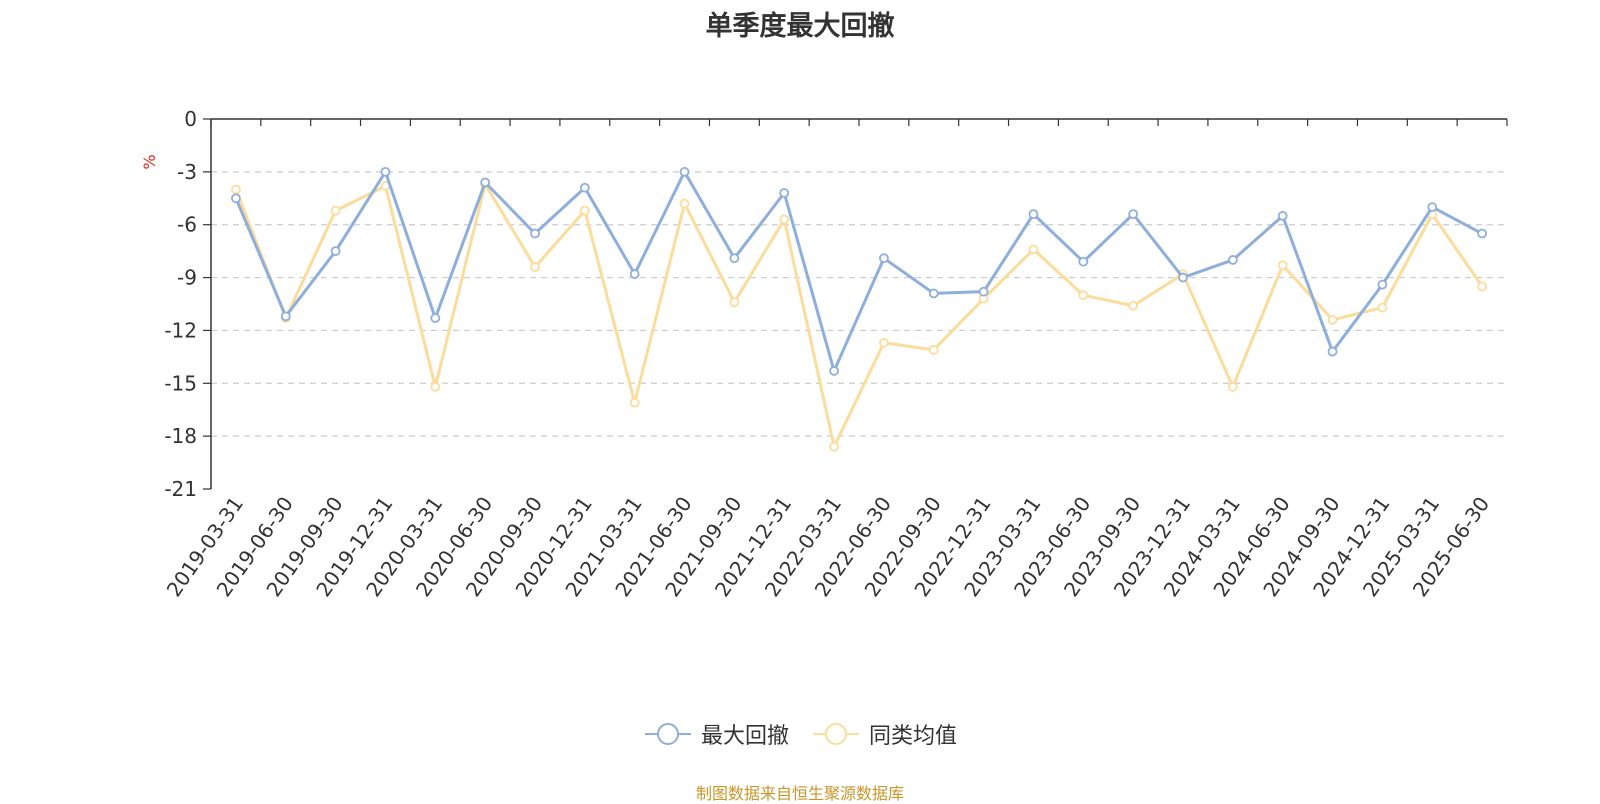 This screenshot has height=804, width=1600. What do you see at coordinates (799, 793) in the screenshot?
I see `source-note: 制图数据来自恒生聚源数据库` at bounding box center [799, 793].